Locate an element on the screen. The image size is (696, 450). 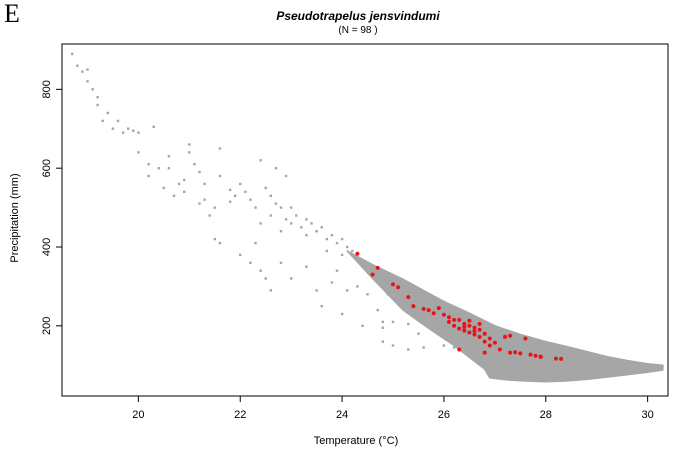
x-tick-label: 26 is located at coordinates (444, 415).